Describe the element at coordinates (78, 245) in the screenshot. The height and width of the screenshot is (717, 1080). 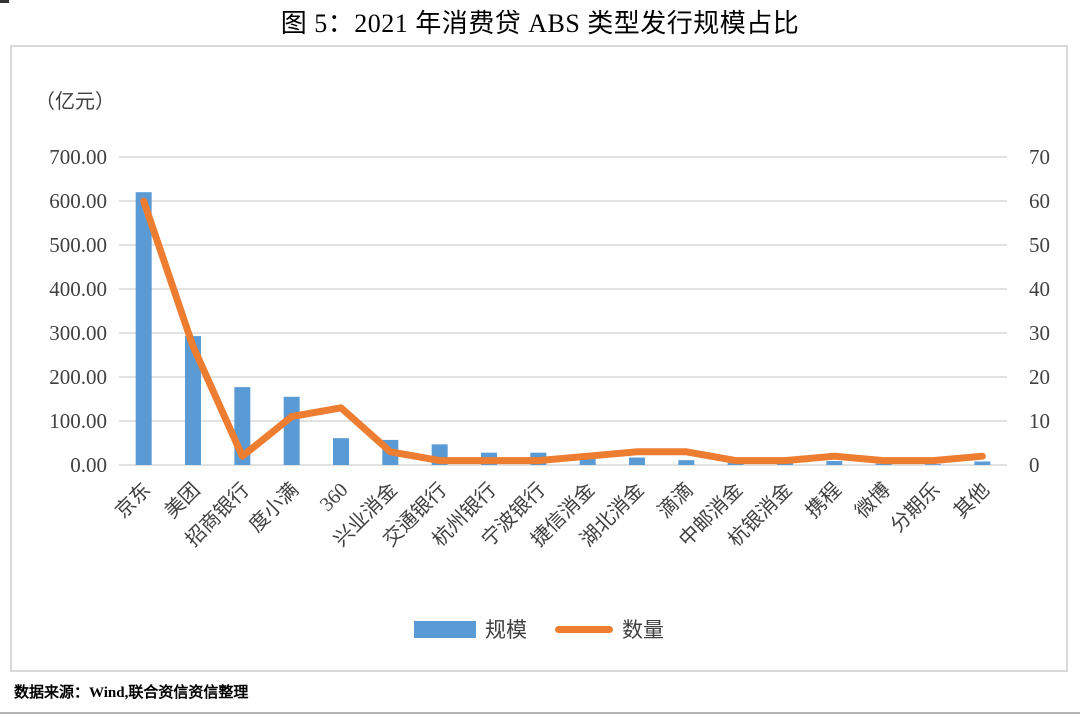
I see `left-axis-tick-label: 500.00` at that location.